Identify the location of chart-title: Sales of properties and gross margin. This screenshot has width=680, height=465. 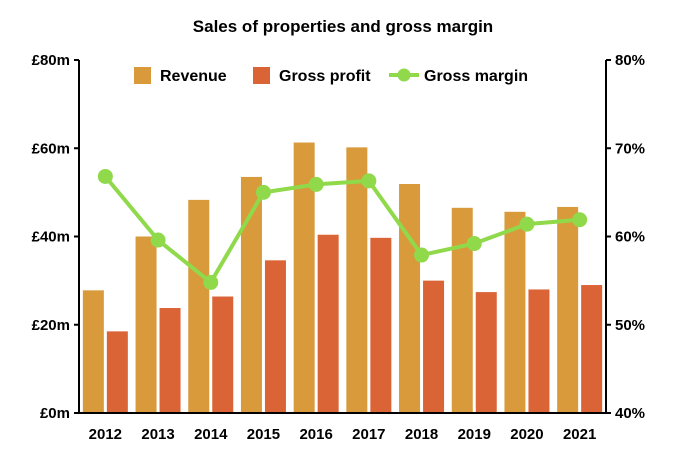
(343, 26).